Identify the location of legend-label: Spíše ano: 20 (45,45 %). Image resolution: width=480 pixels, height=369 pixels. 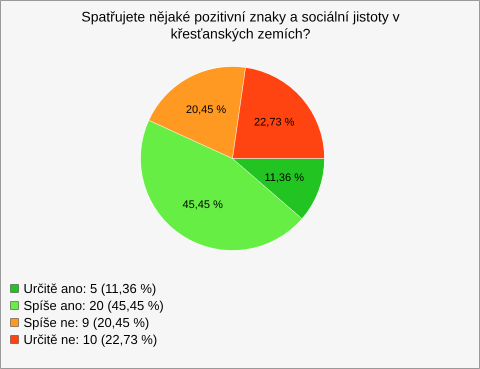
(94, 305).